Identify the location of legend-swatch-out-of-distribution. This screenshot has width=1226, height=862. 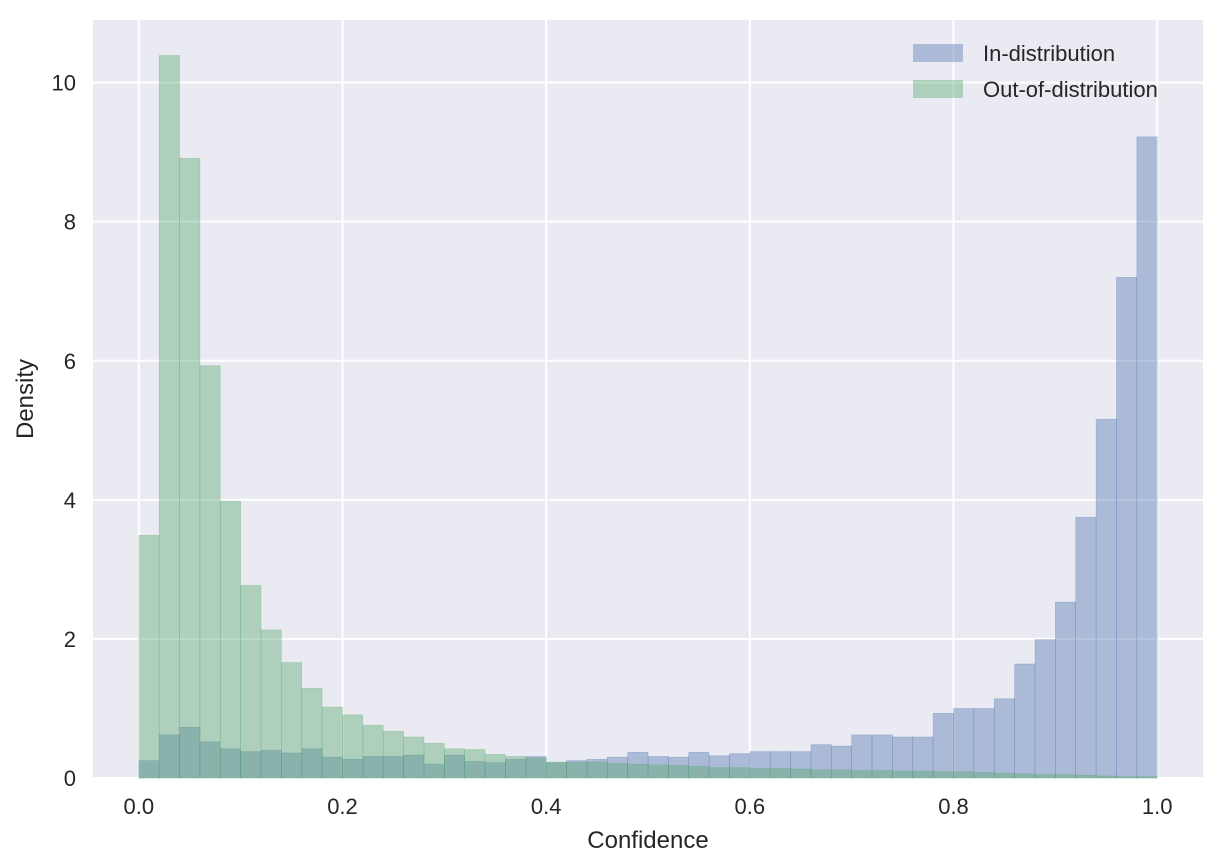
(938, 89).